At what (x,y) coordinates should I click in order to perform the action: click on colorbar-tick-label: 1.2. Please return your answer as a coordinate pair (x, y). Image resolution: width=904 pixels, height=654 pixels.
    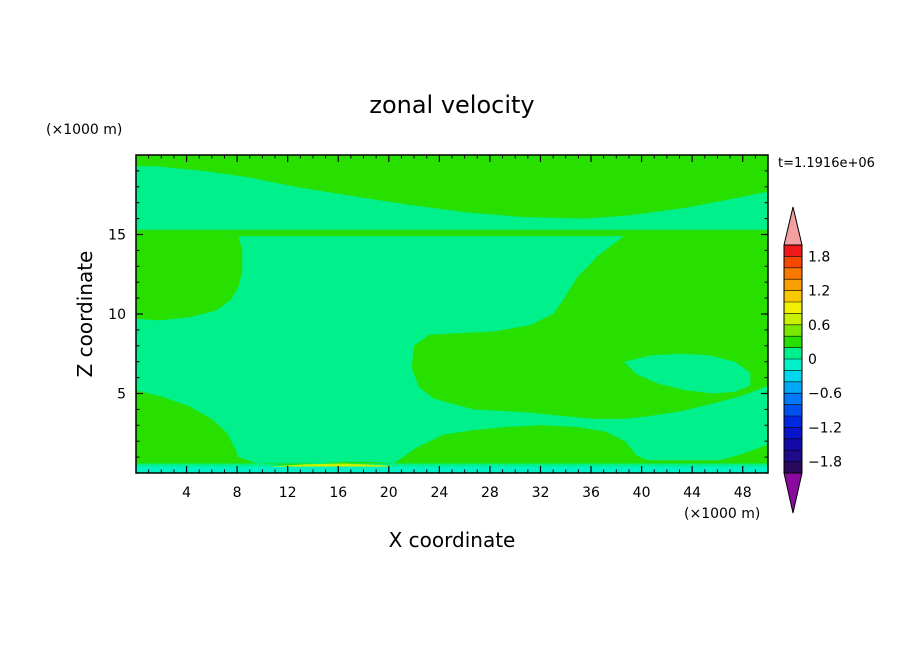
    Looking at the image, I should click on (819, 292).